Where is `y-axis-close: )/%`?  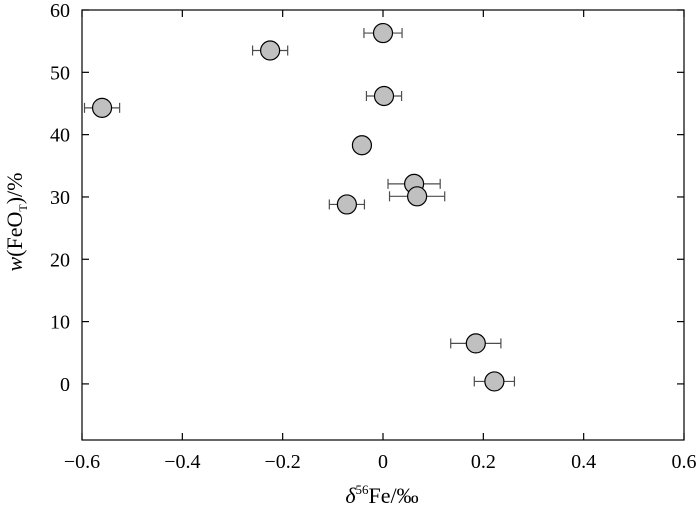 y-axis-close: )/% is located at coordinates (14, 188).